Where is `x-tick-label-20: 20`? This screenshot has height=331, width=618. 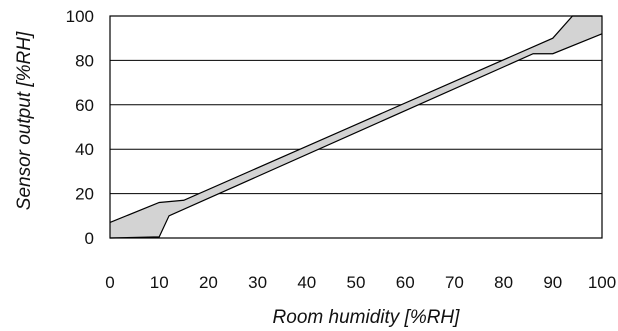 x-tick-label-20: 20 is located at coordinates (208, 282).